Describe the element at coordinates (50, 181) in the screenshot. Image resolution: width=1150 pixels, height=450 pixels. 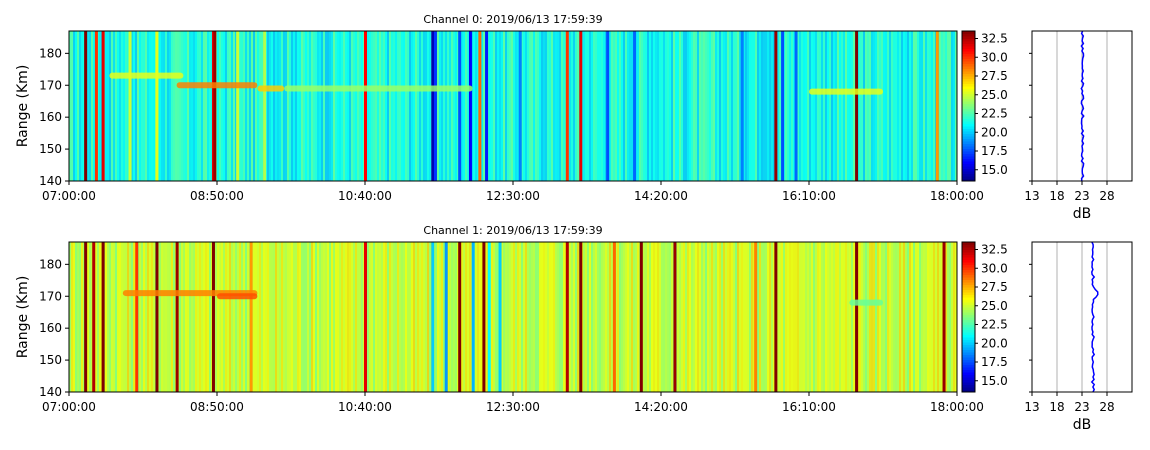
I see `y-tick-label: 140` at that location.